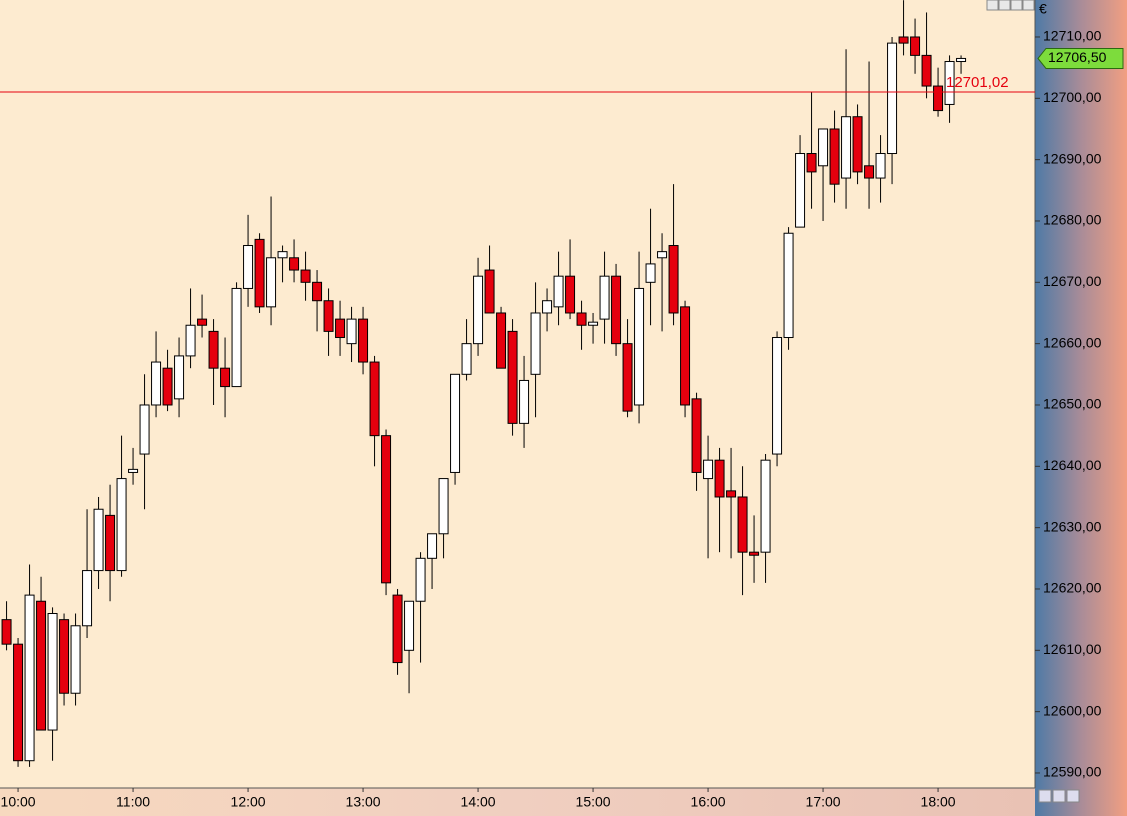 The height and width of the screenshot is (816, 1127). I want to click on scroll-buttons, so click(1059, 796).